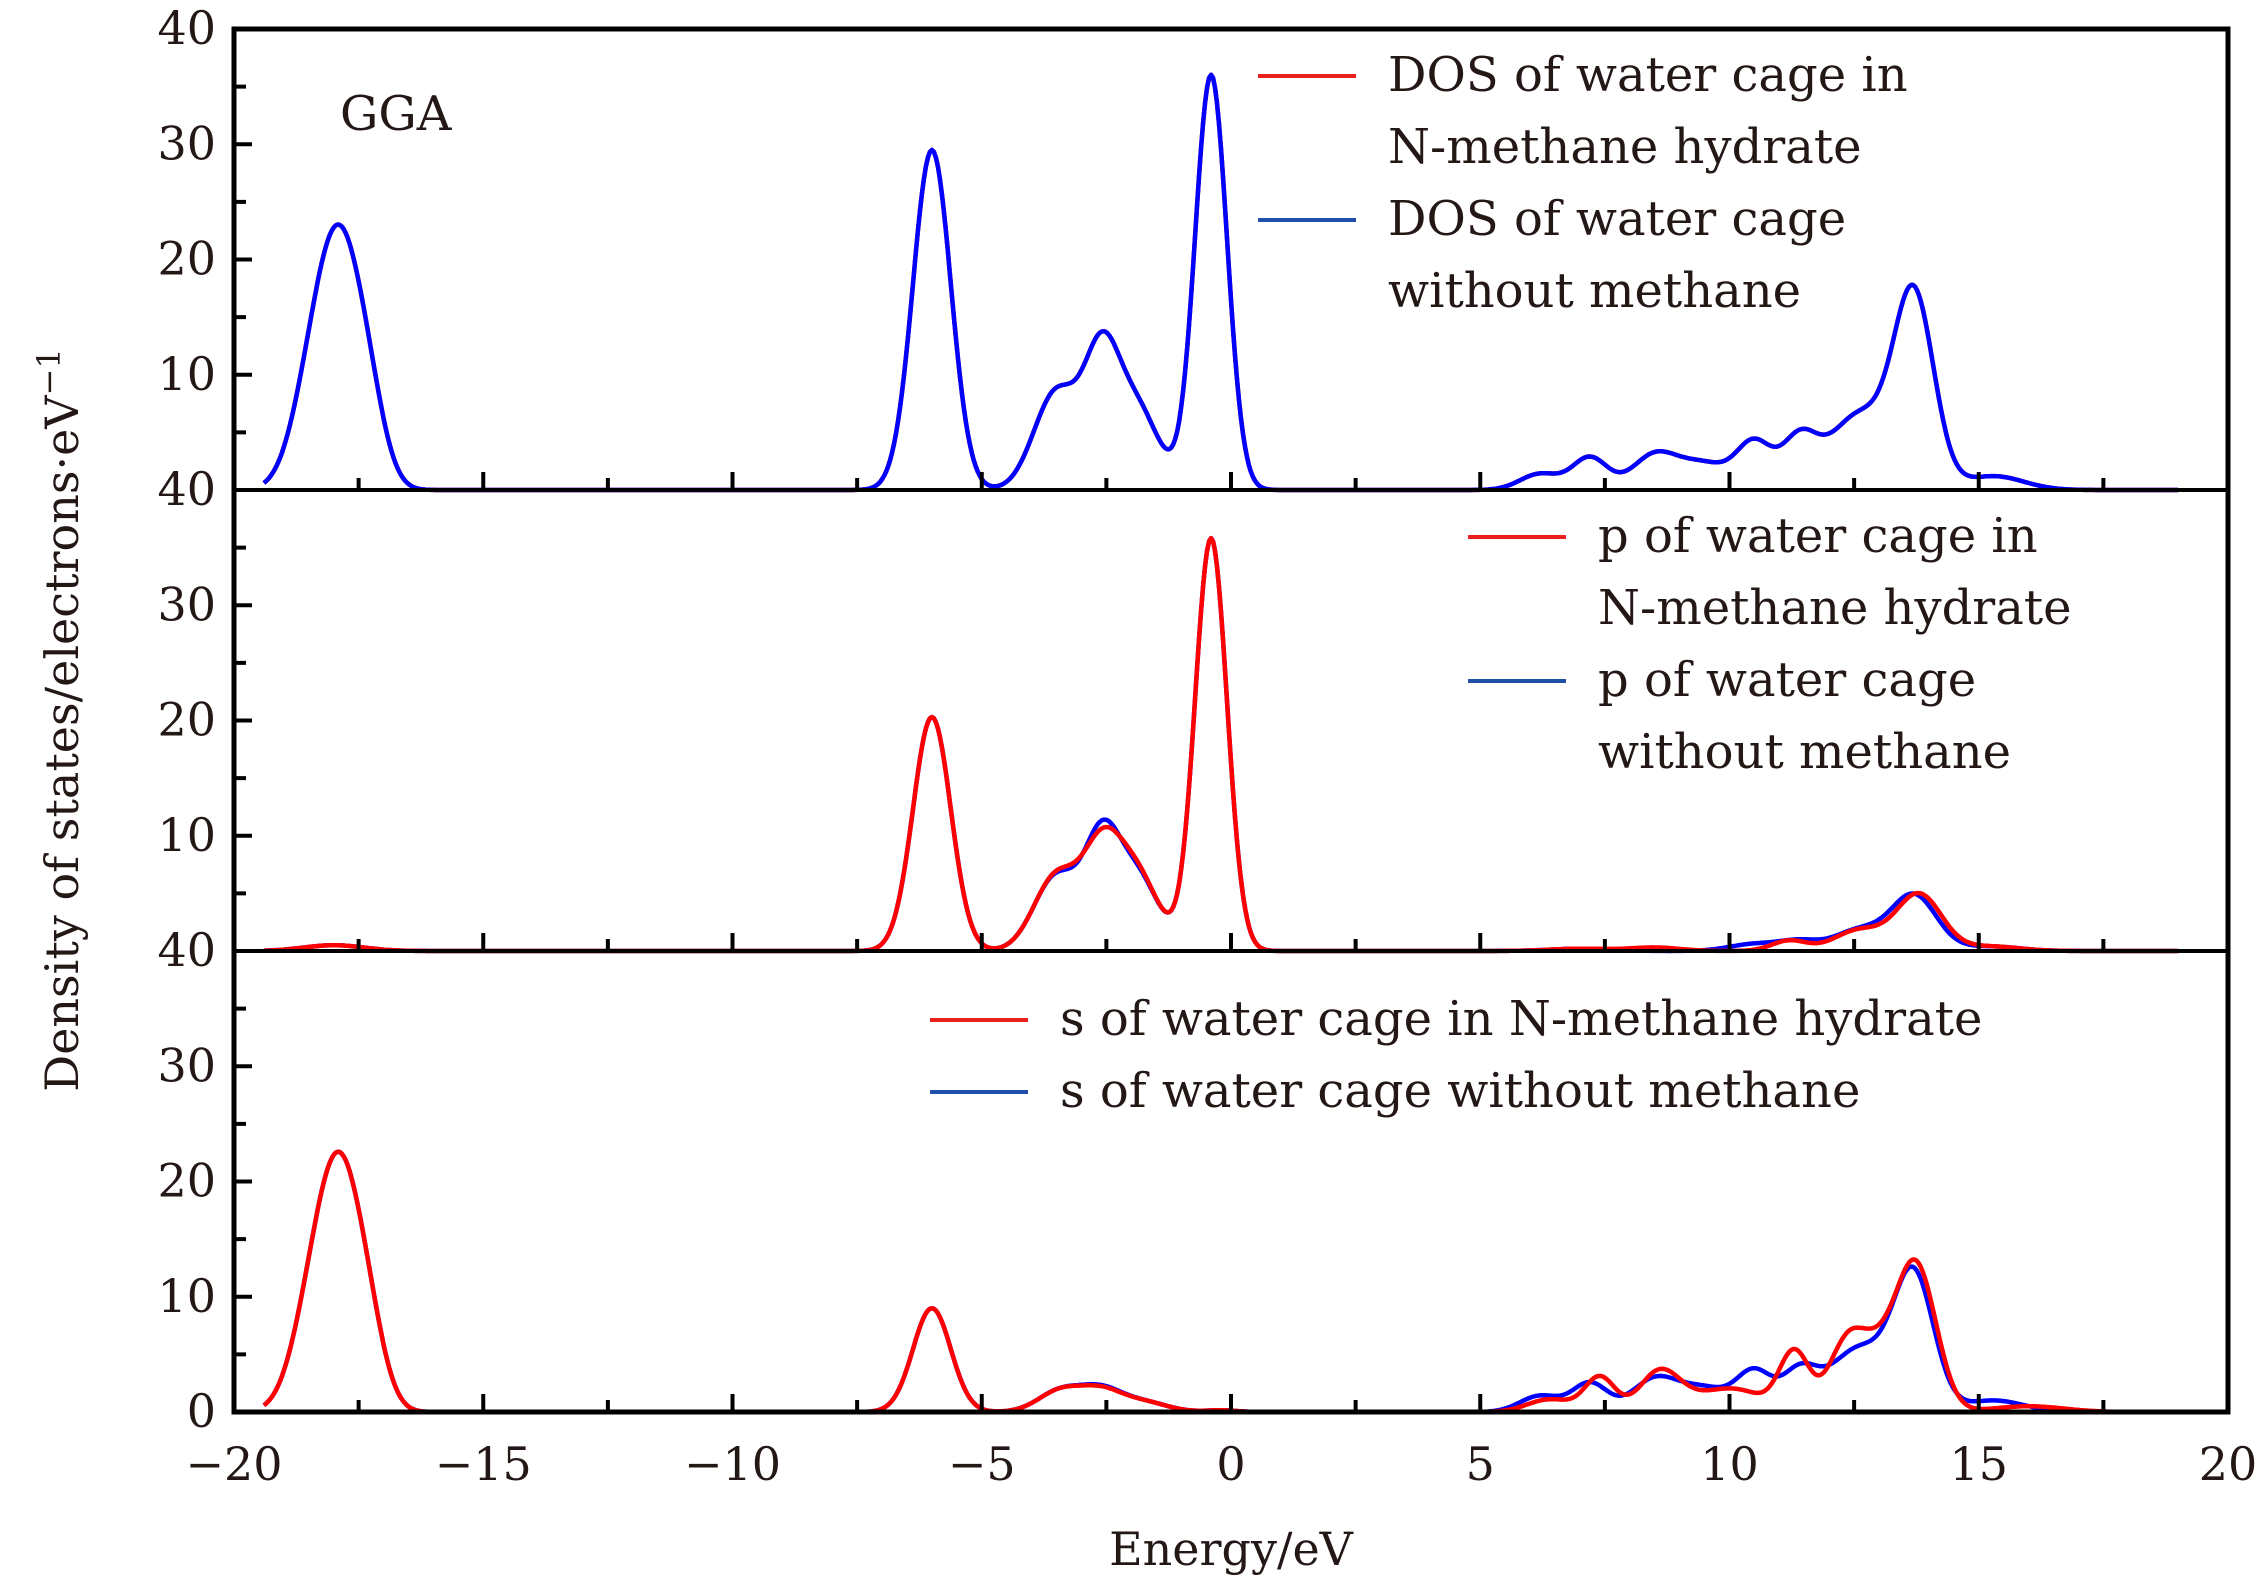 This screenshot has height=1580, width=2262. What do you see at coordinates (1480, 1464) in the screenshot?
I see `x-tick-label: 5` at bounding box center [1480, 1464].